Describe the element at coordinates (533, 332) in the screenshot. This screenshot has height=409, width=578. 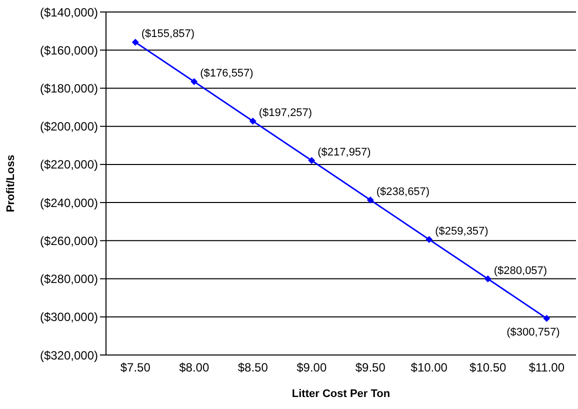
I see `data-label: ($300,757)` at that location.